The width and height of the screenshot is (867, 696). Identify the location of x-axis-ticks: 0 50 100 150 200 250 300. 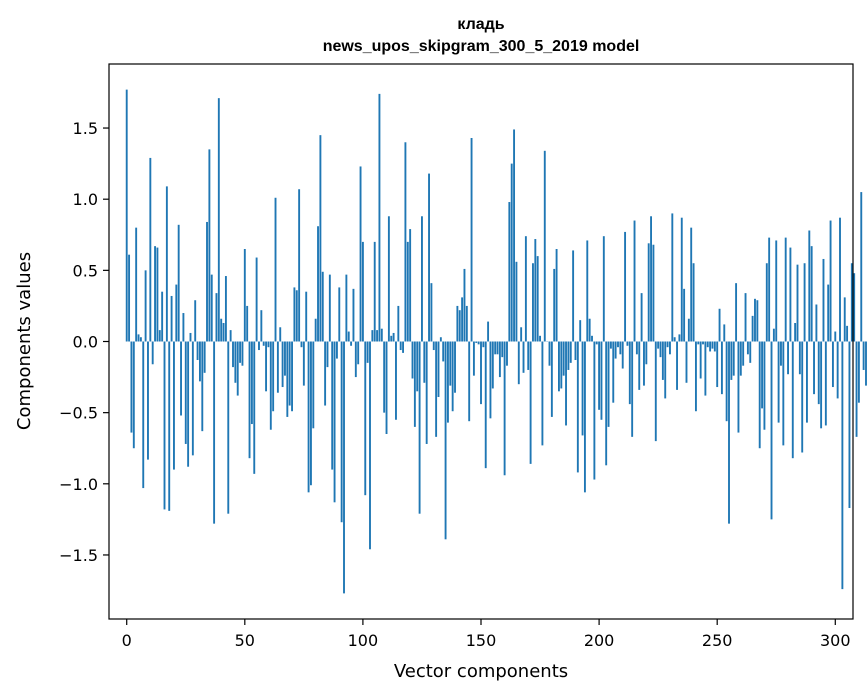
(486, 634).